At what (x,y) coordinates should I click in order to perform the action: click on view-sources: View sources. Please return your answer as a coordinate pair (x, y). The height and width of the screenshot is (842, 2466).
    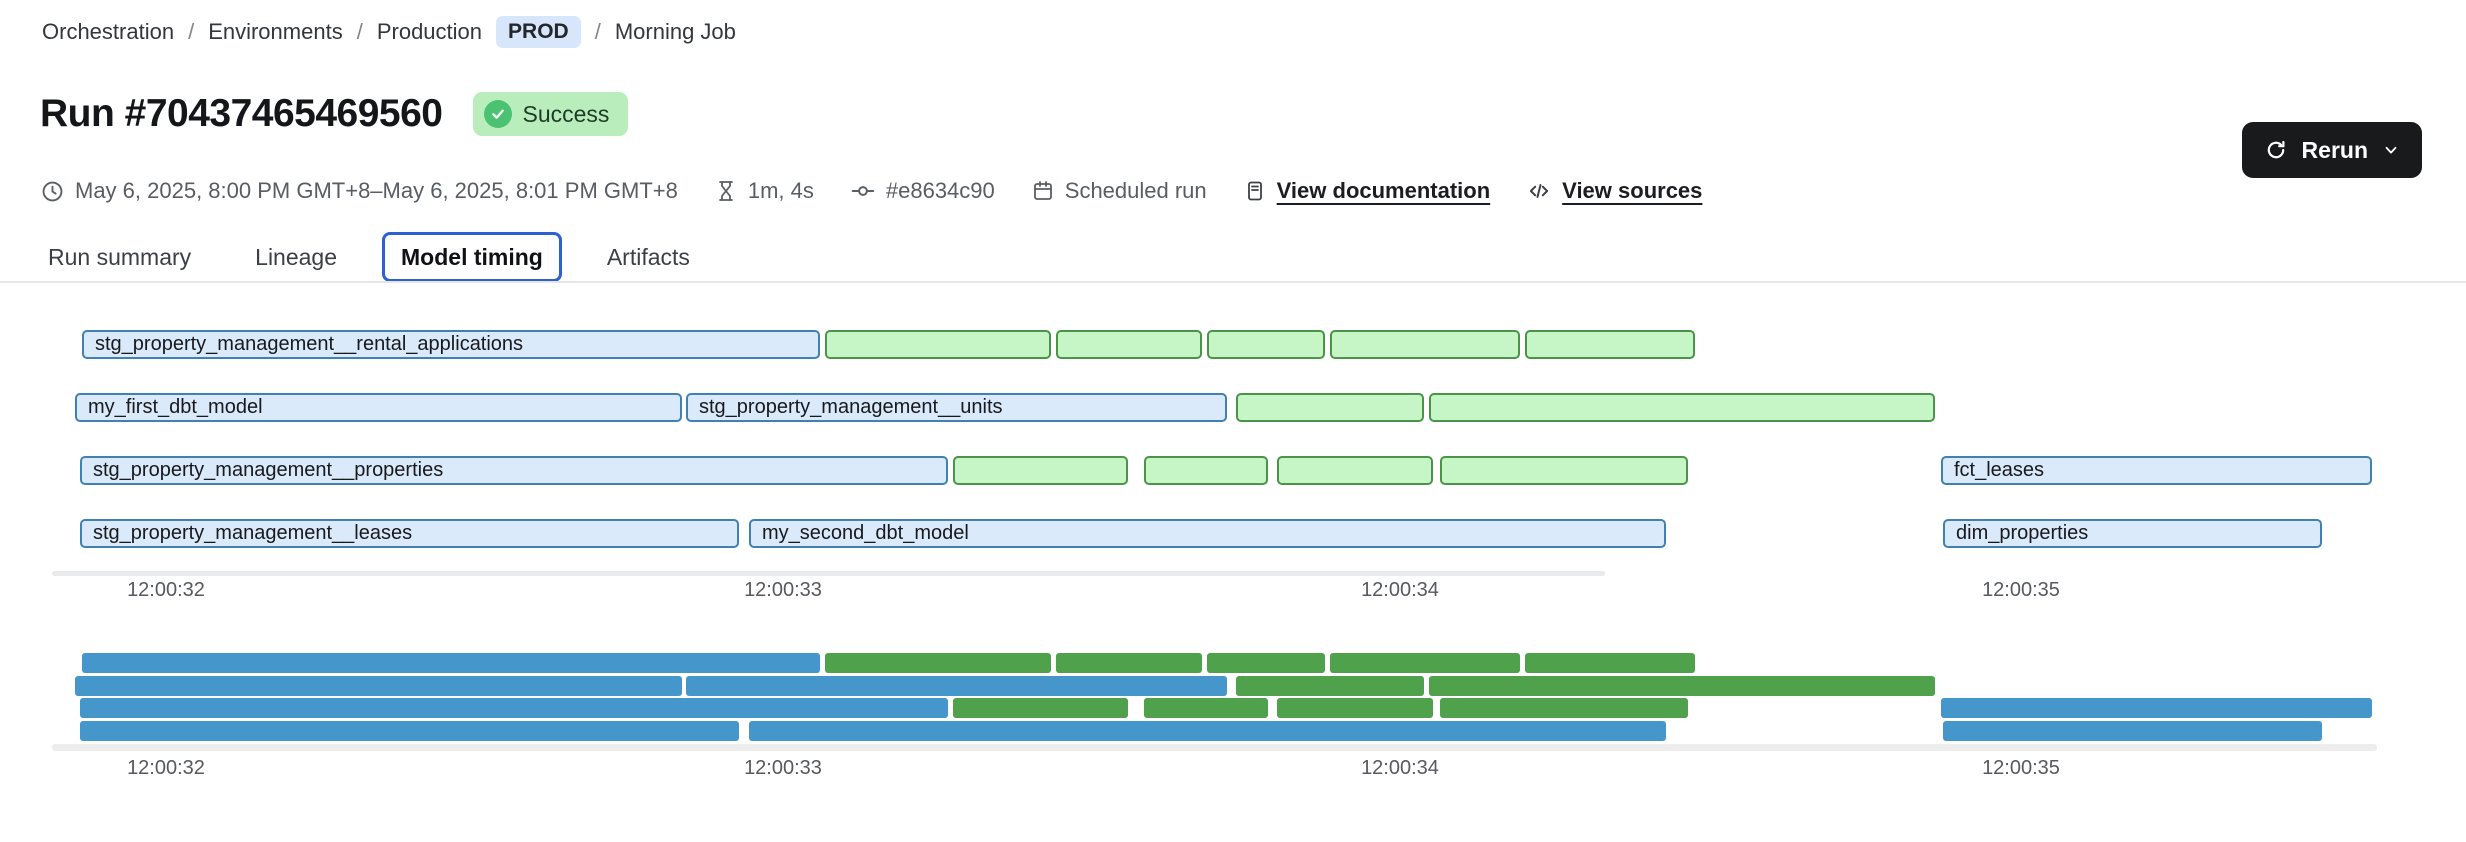
    Looking at the image, I should click on (1614, 191).